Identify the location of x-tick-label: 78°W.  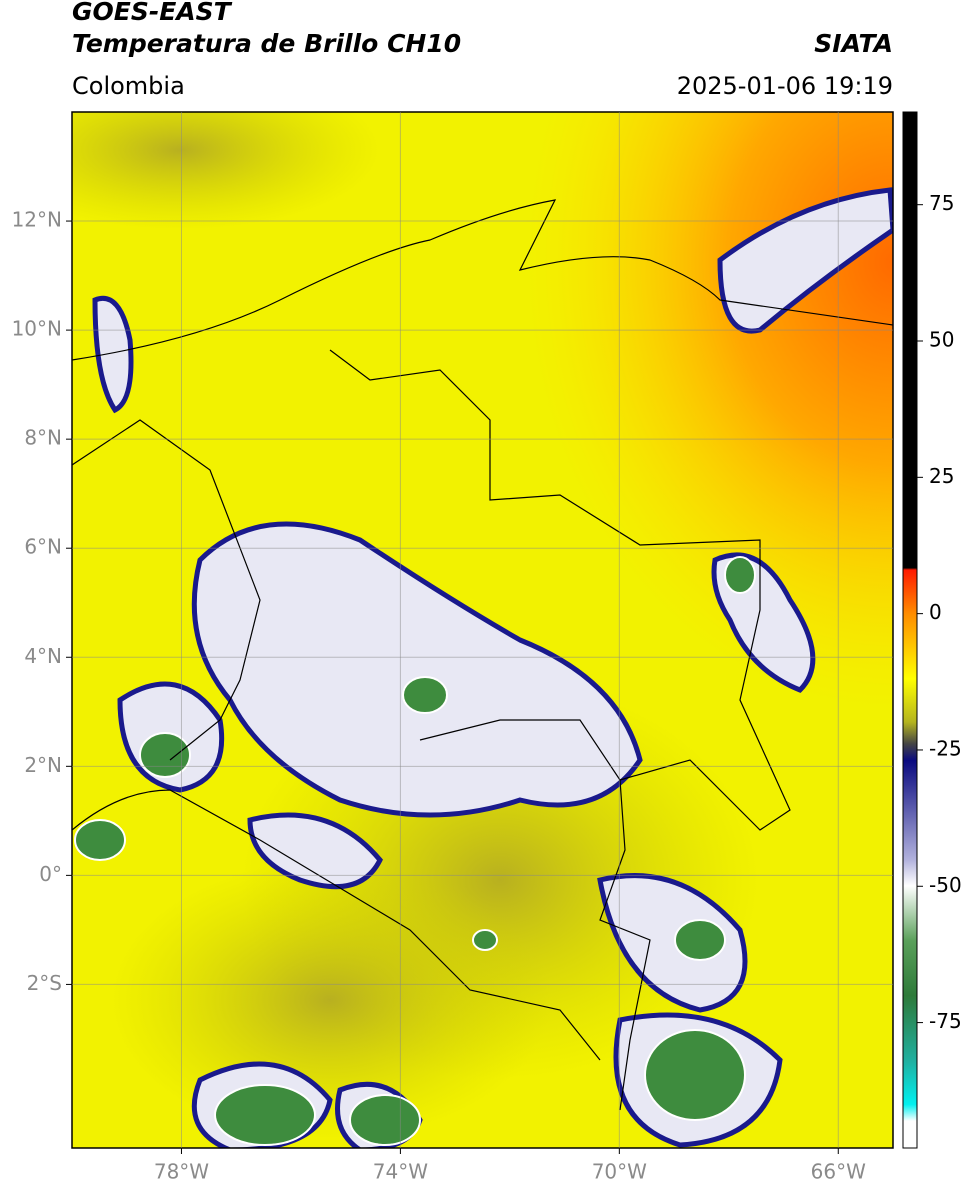
(181, 1172).